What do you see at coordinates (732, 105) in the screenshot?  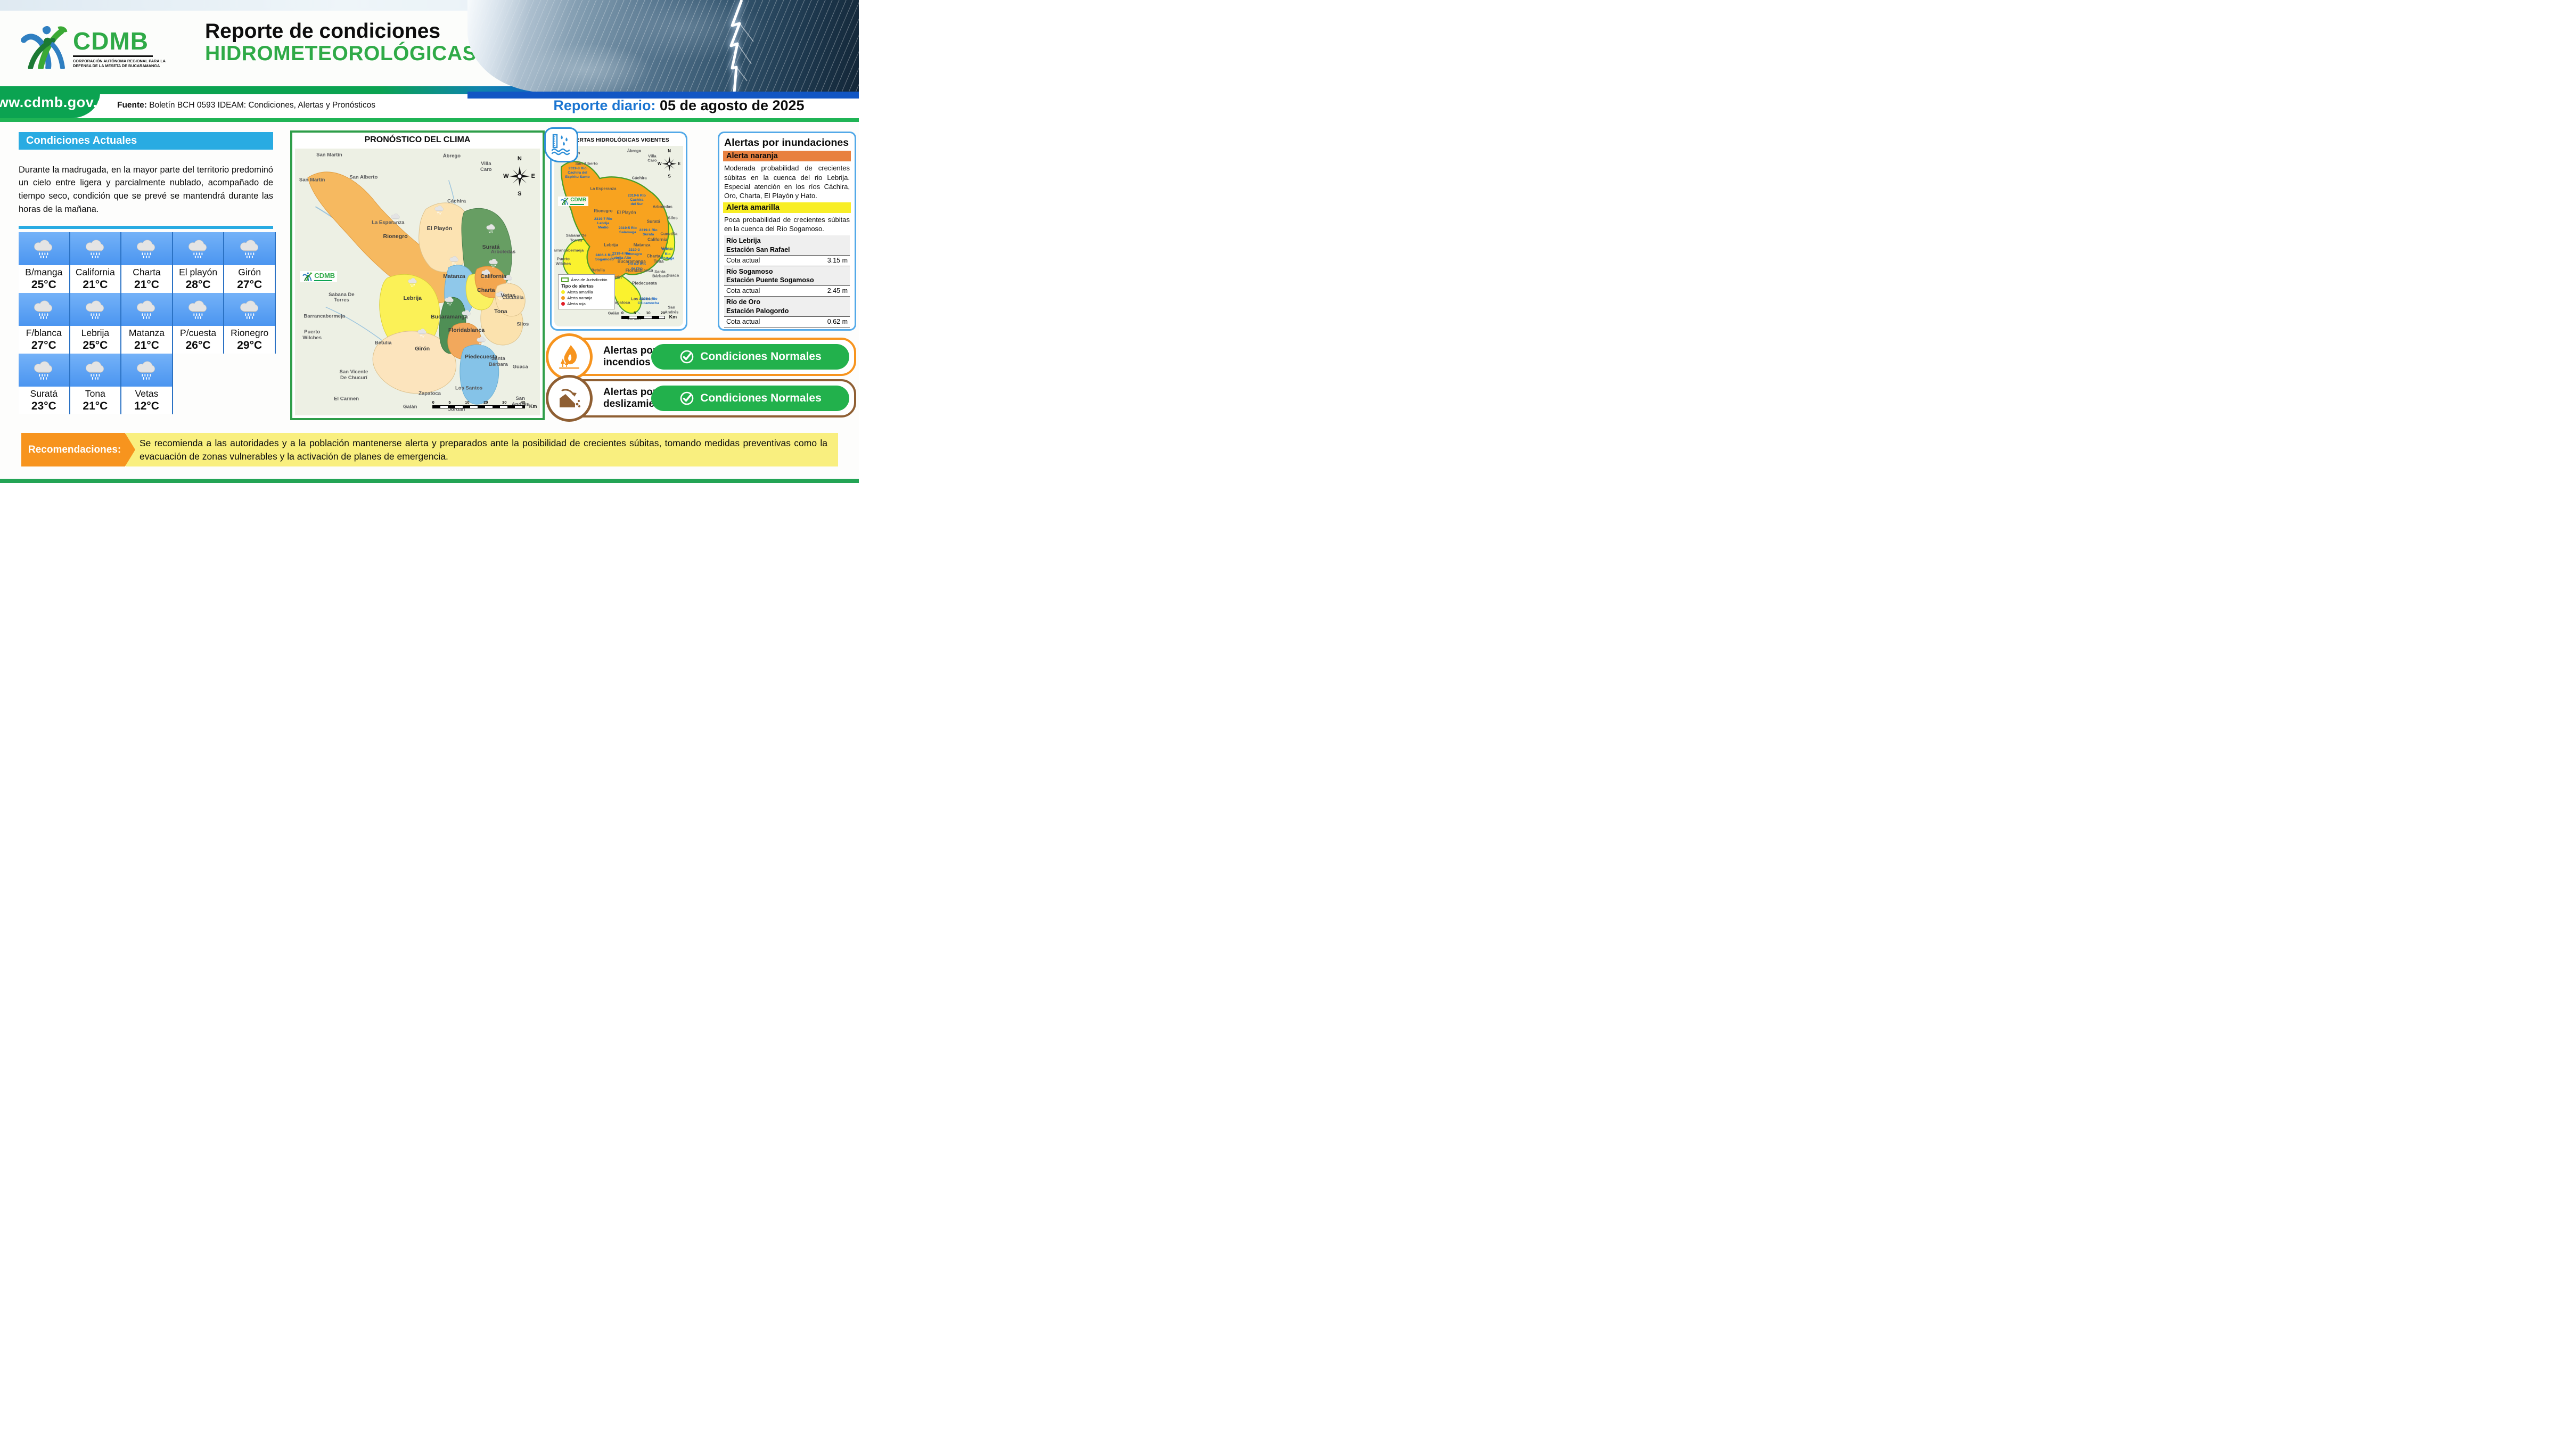 I see `report-date-value: 05 de agosto de 2025` at bounding box center [732, 105].